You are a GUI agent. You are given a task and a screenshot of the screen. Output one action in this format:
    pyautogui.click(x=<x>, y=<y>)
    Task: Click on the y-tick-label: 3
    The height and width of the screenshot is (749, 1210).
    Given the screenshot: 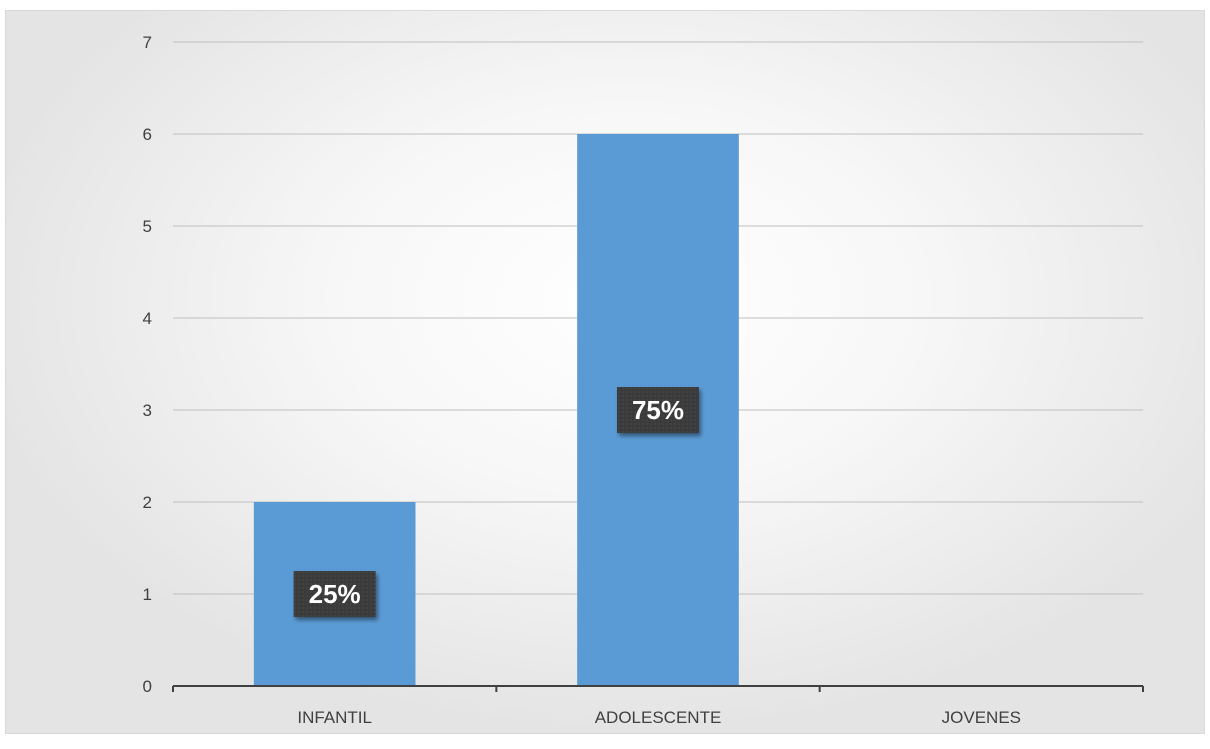 What is the action you would take?
    pyautogui.click(x=147, y=410)
    